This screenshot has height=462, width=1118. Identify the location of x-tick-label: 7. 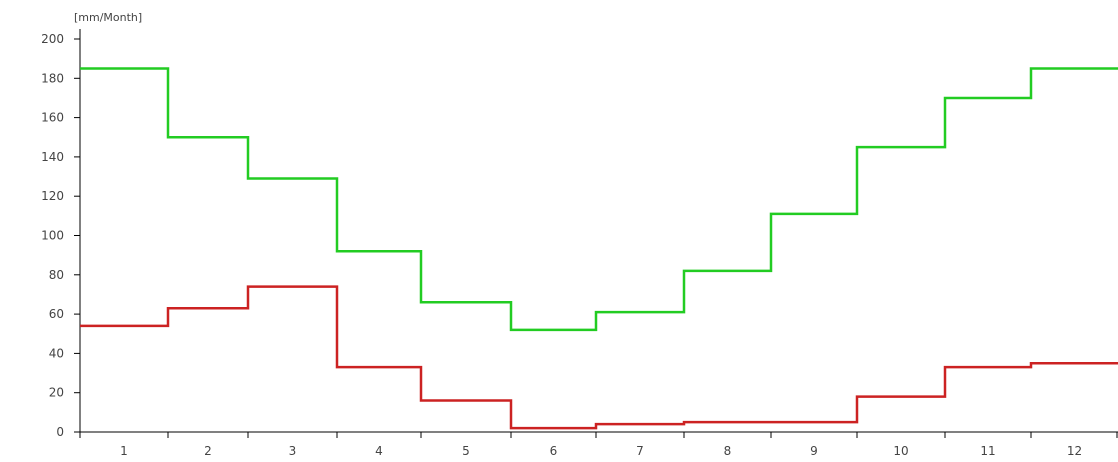
(640, 451).